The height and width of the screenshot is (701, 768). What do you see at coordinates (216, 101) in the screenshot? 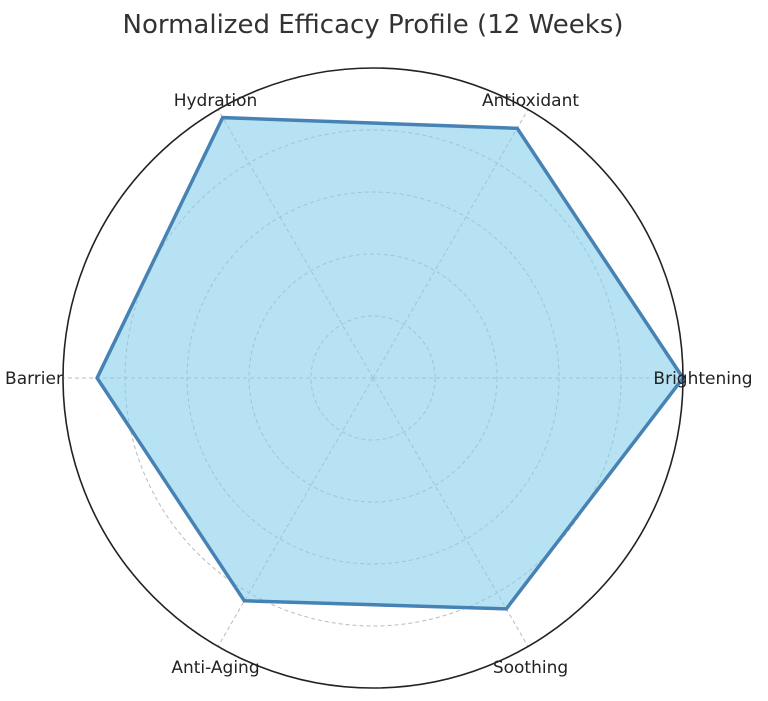
I see `axis-label-hydration: Hydration` at bounding box center [216, 101].